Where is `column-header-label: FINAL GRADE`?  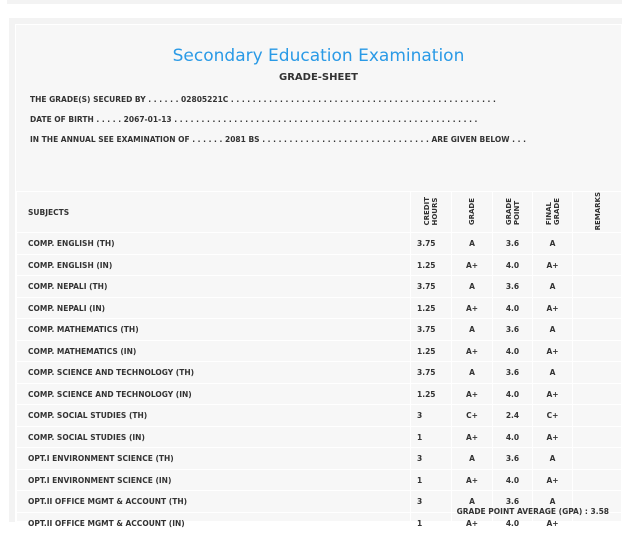
column-header-label: FINAL GRADE is located at coordinates (553, 211).